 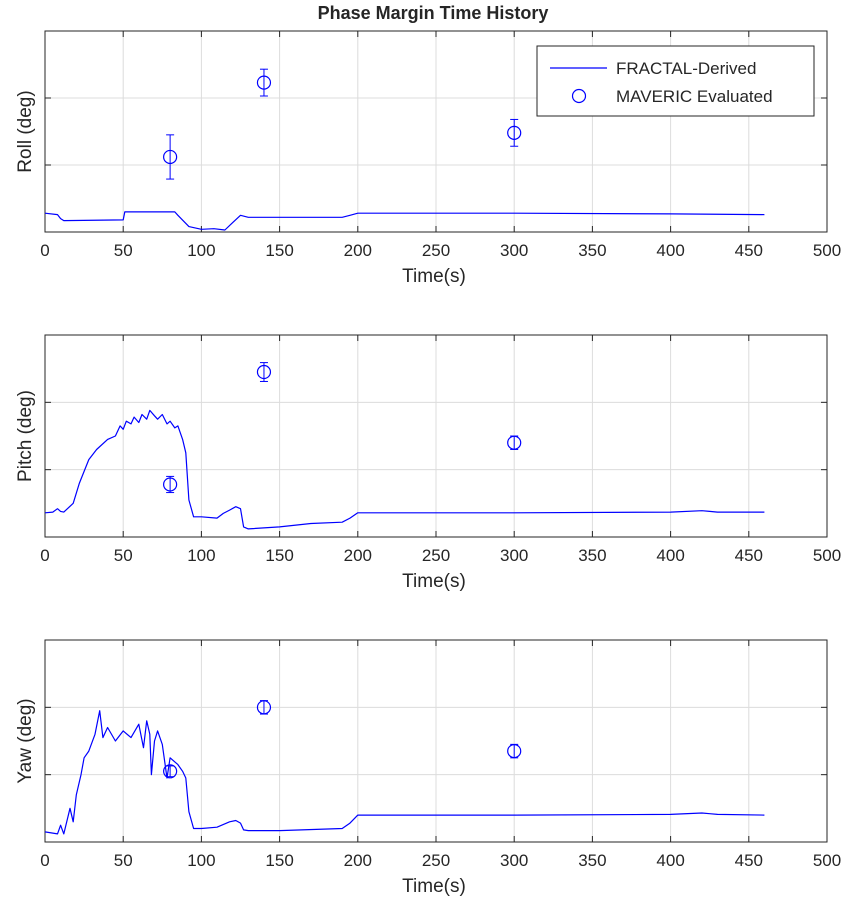 I want to click on y-axis-label: Pitch (deg), so click(x=25, y=436).